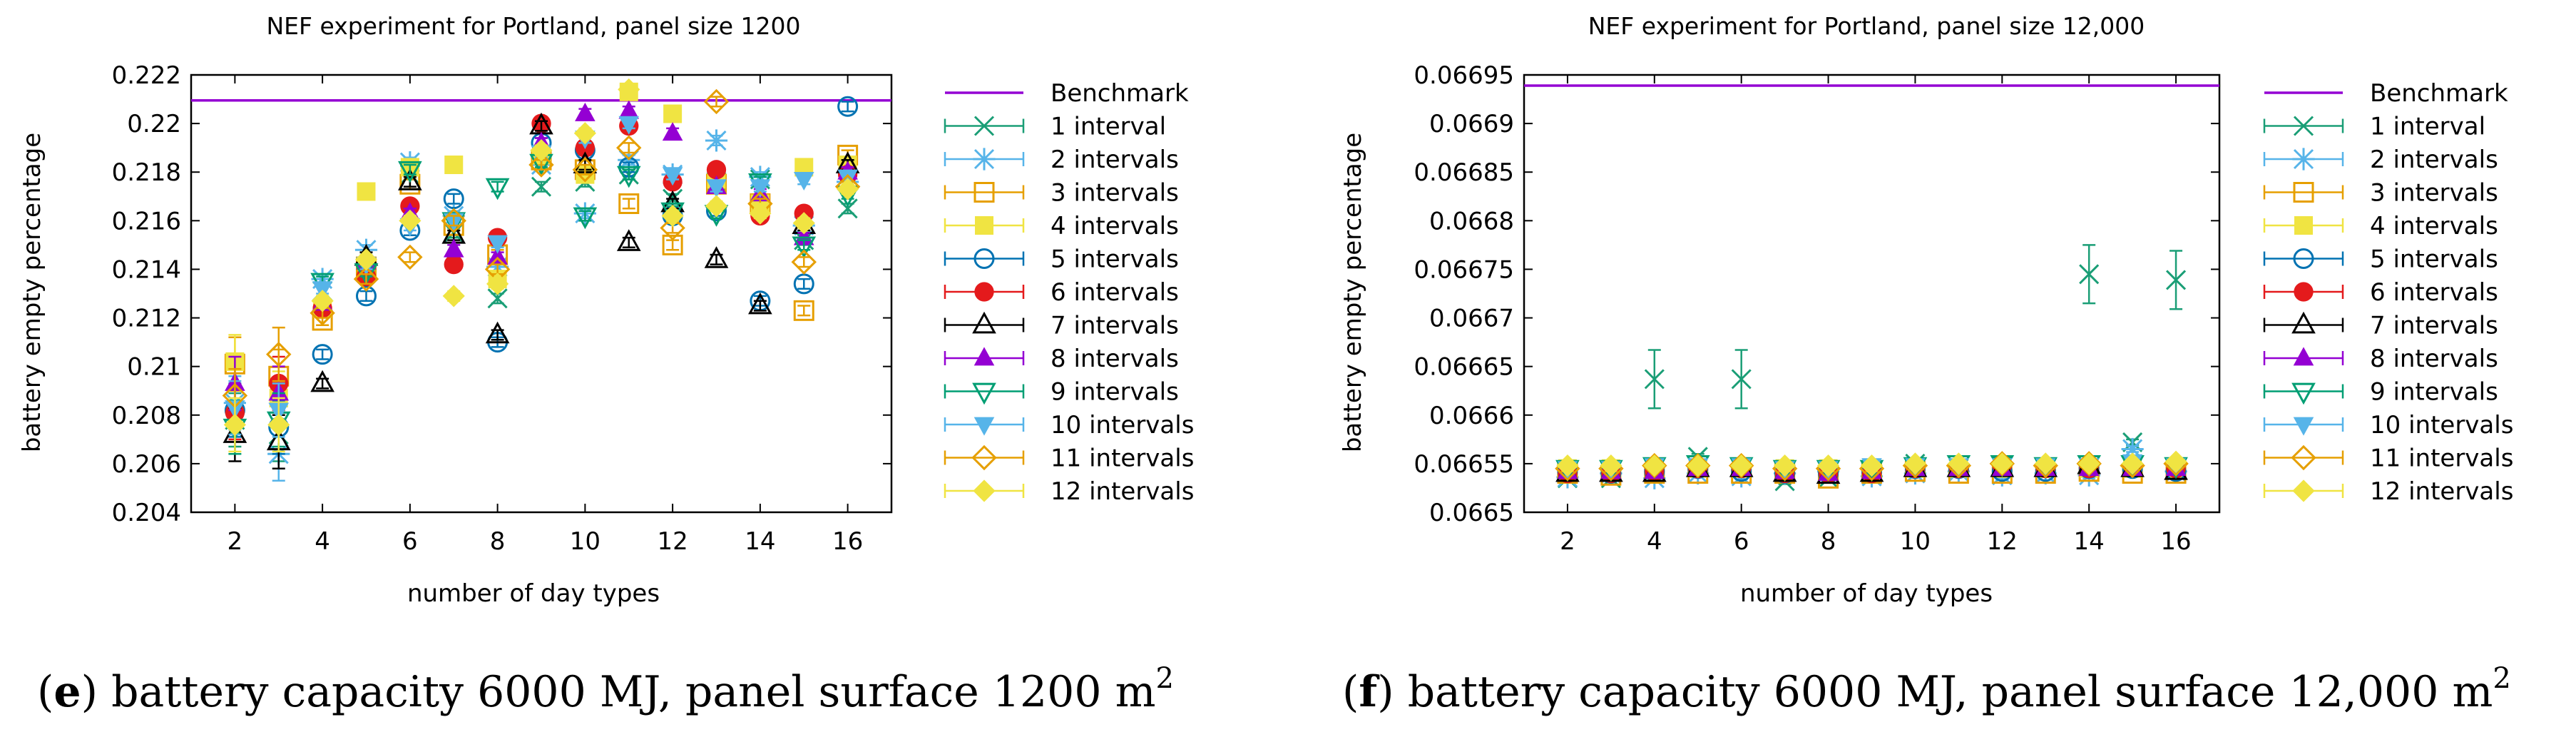 The image size is (2576, 742). What do you see at coordinates (2439, 93) in the screenshot?
I see `legend-label: Benchmark` at bounding box center [2439, 93].